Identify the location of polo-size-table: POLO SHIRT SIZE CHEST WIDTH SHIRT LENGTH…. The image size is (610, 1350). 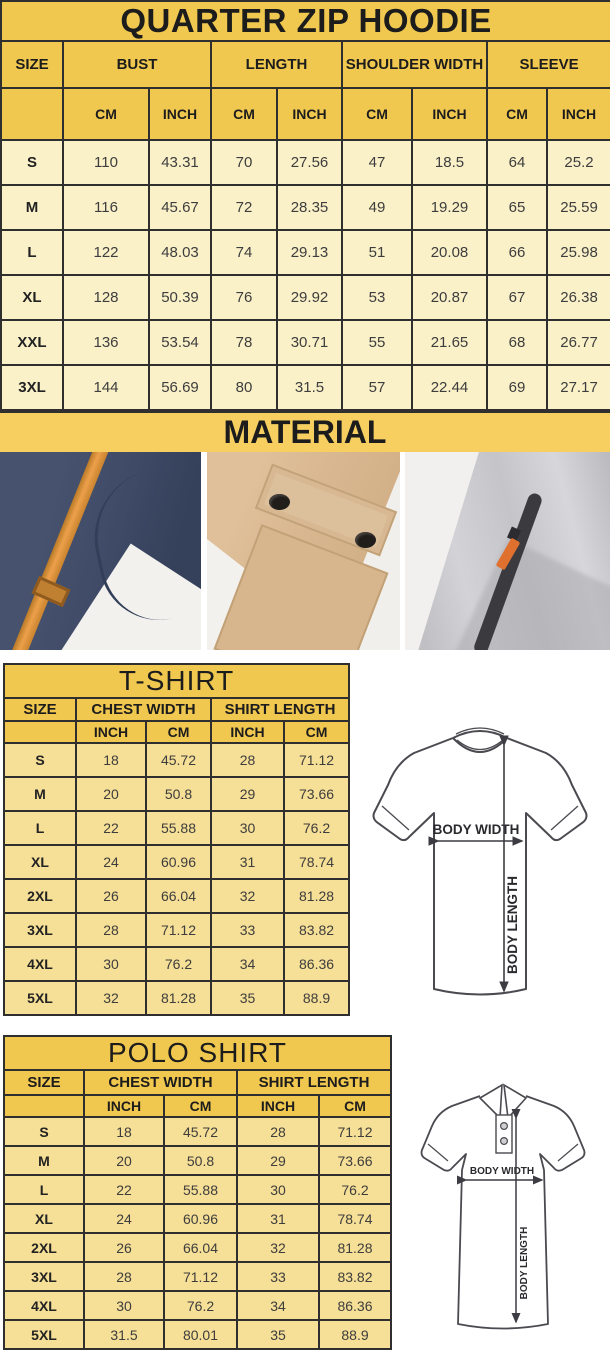
(197, 1192).